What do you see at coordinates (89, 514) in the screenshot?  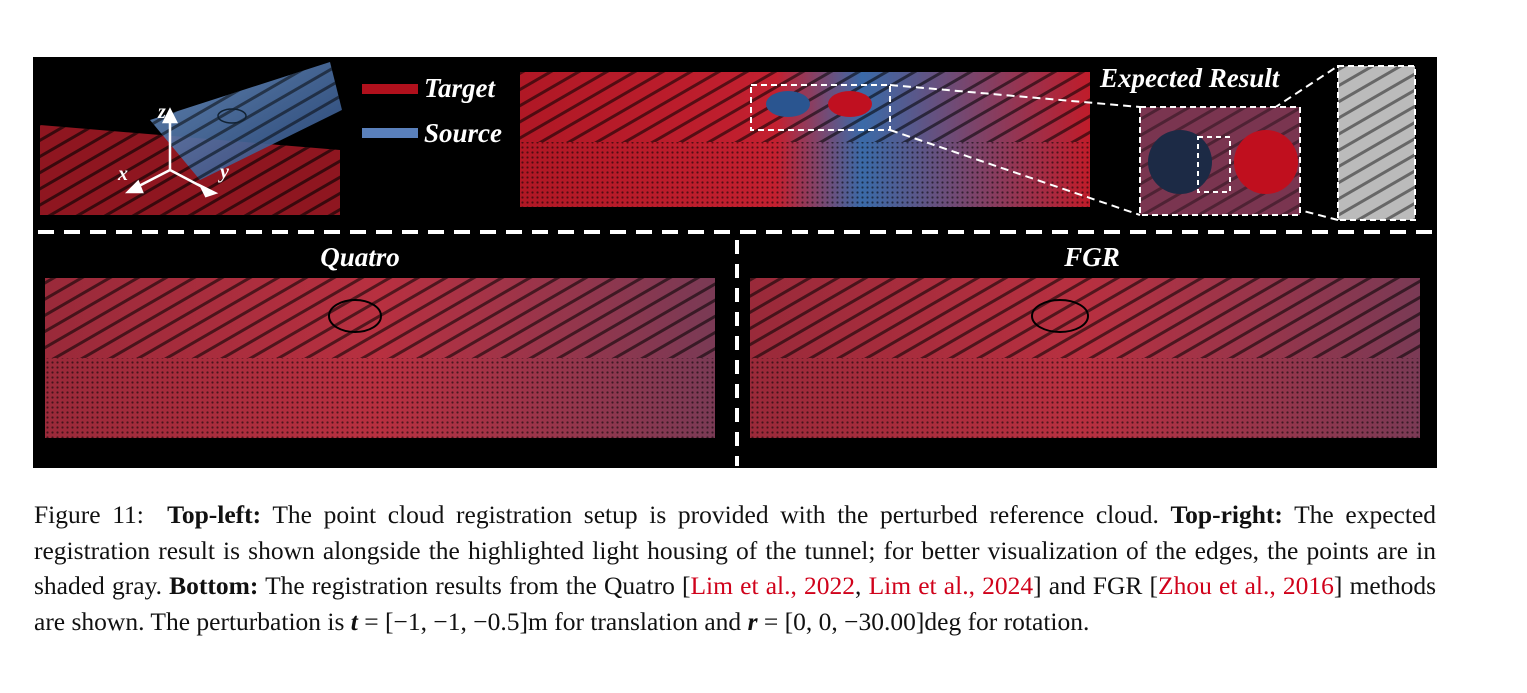 I see `figure-label: Figure 11:` at bounding box center [89, 514].